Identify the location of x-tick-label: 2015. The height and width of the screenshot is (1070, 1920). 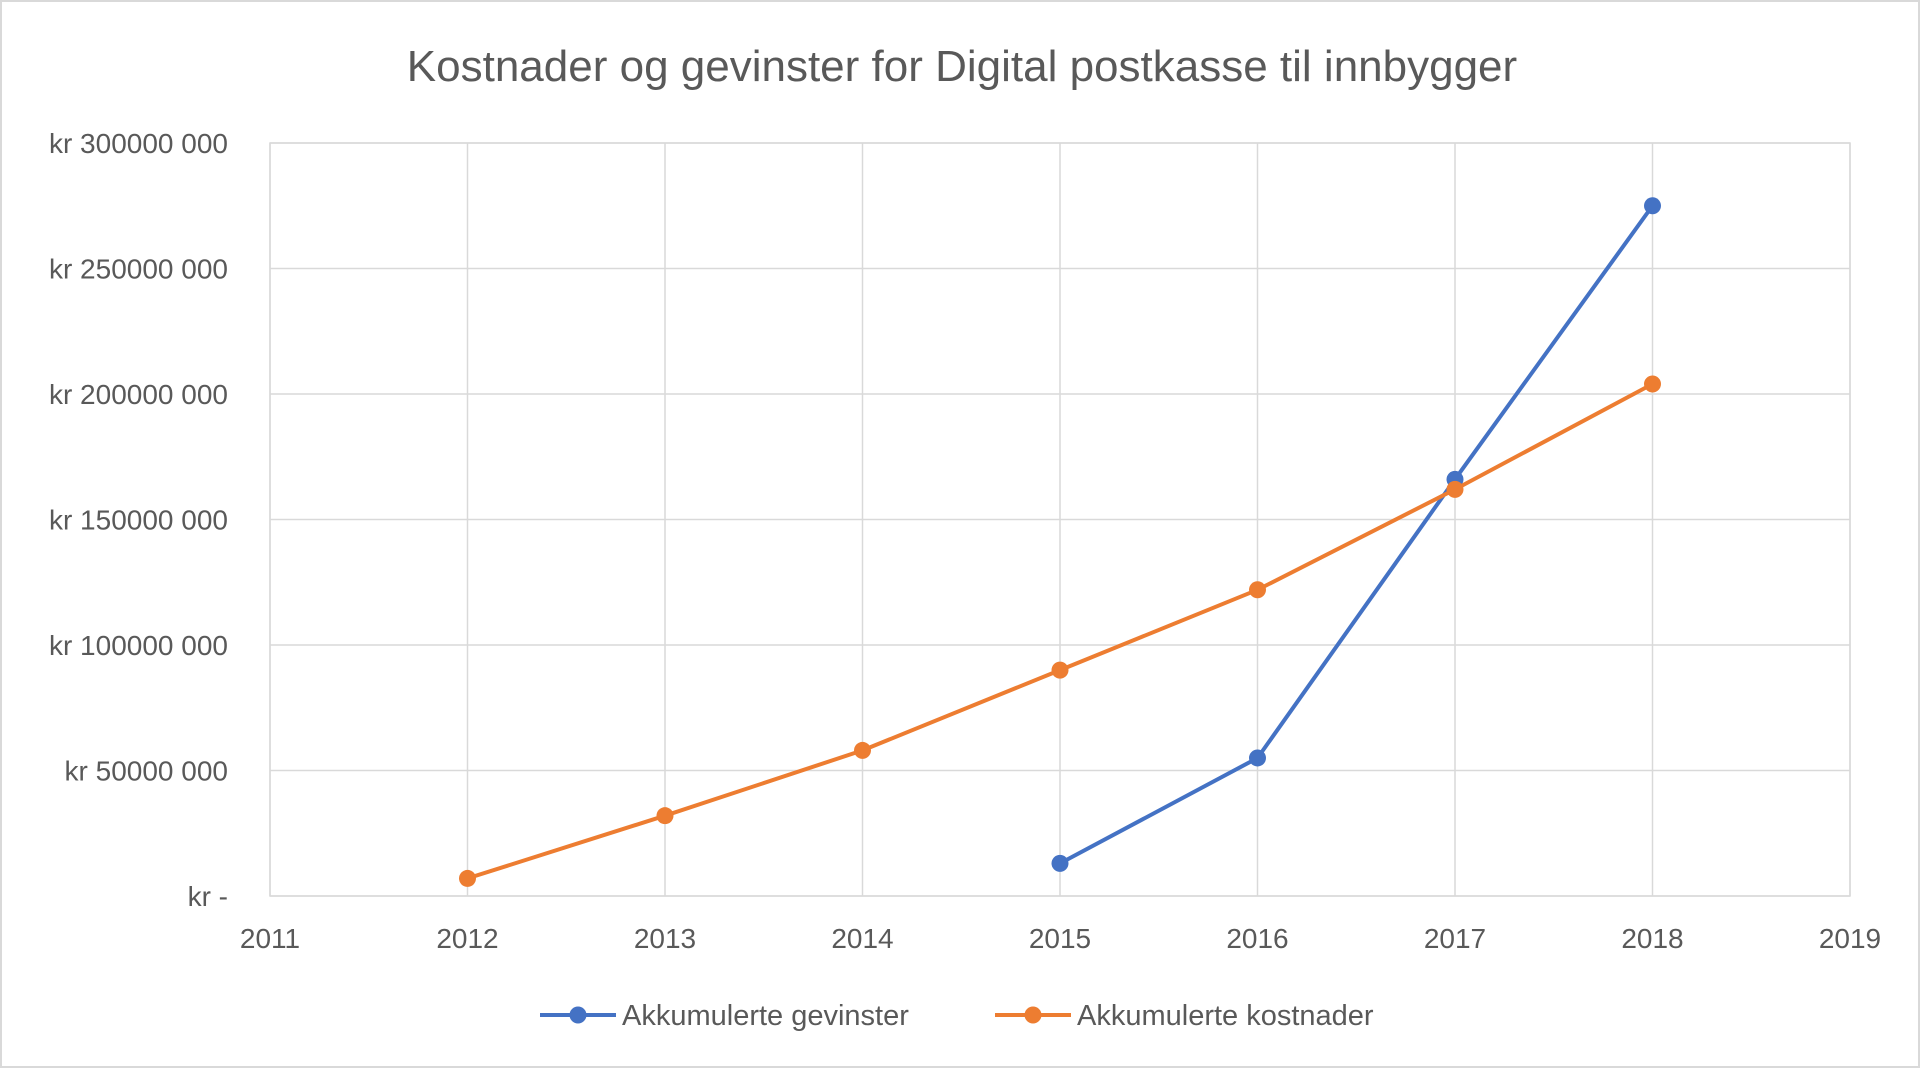
(1060, 938).